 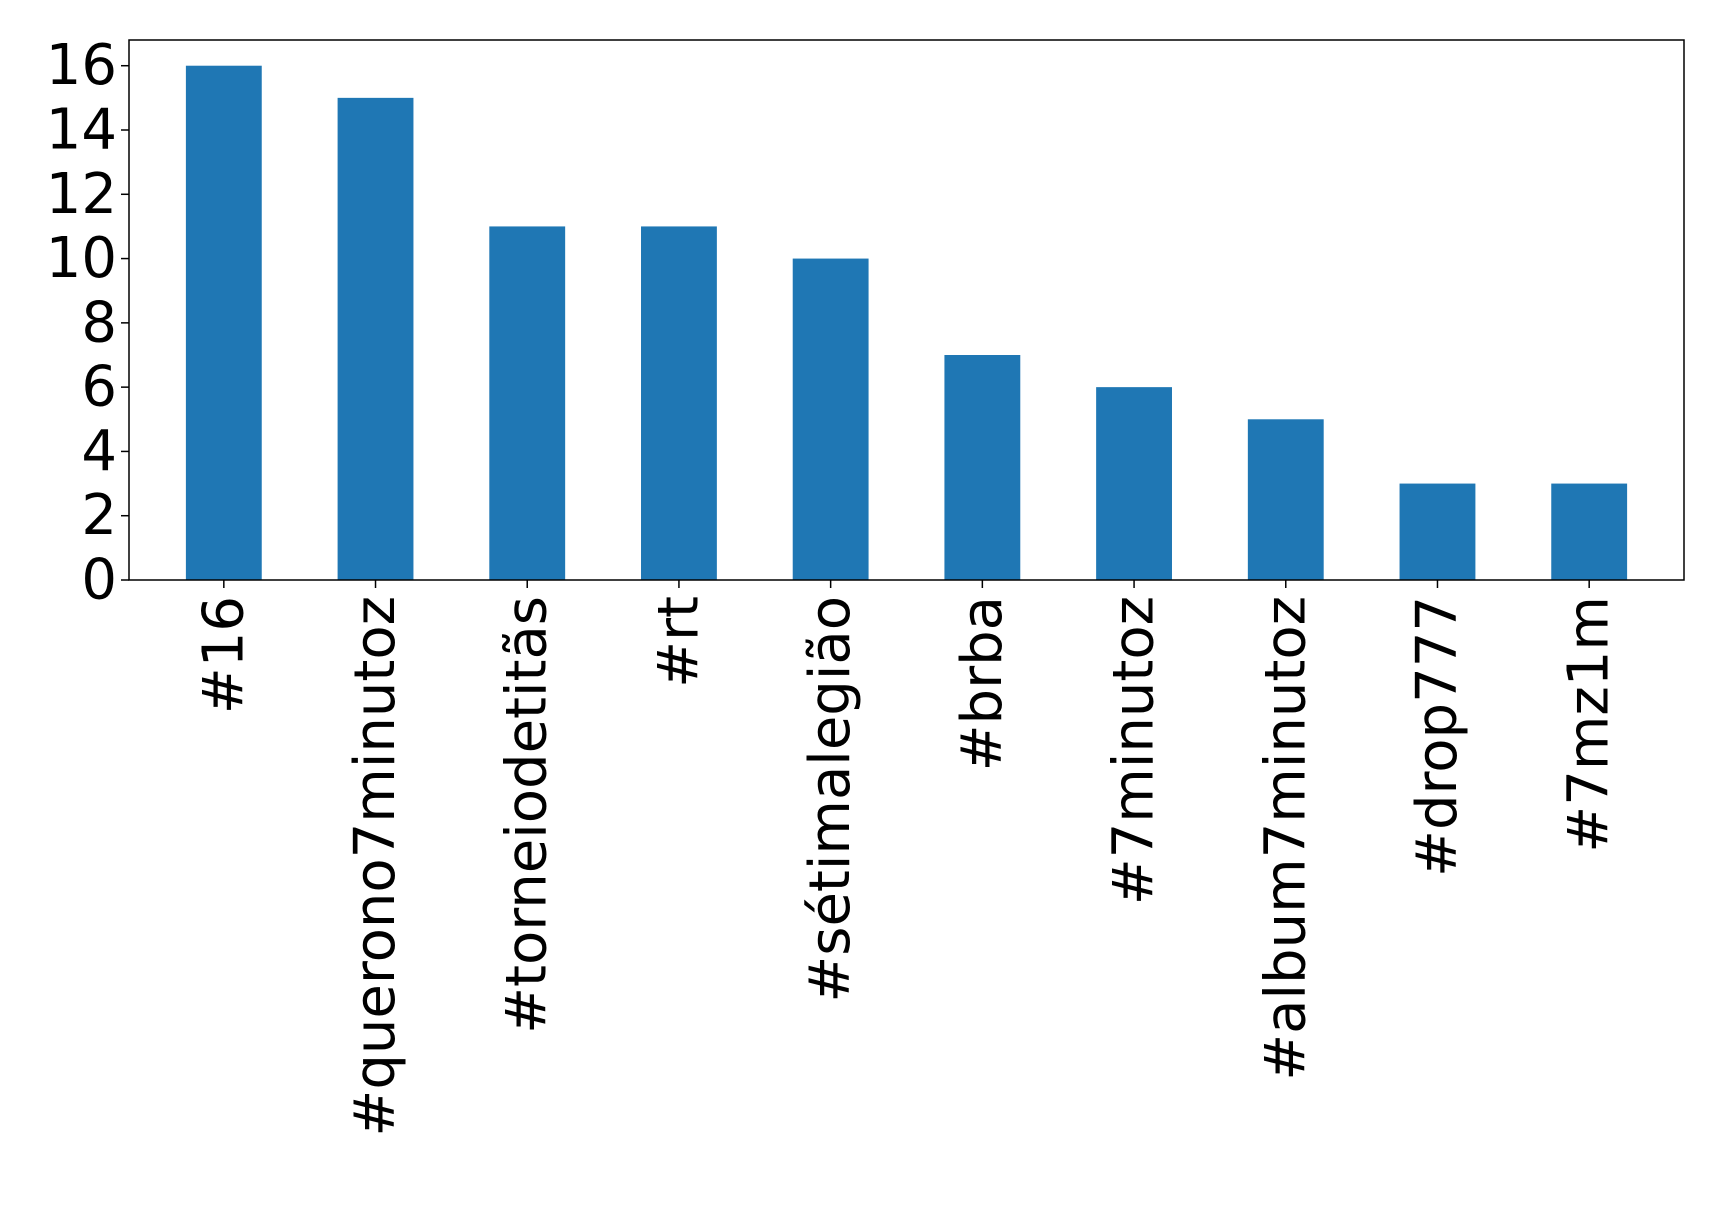 What do you see at coordinates (99, 387) in the screenshot?
I see `y-tick-label-3: 6` at bounding box center [99, 387].